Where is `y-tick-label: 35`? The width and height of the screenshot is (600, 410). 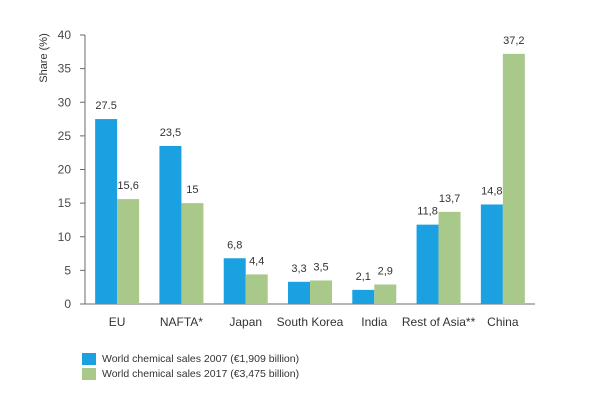 y-tick-label: 35 is located at coordinates (65, 69).